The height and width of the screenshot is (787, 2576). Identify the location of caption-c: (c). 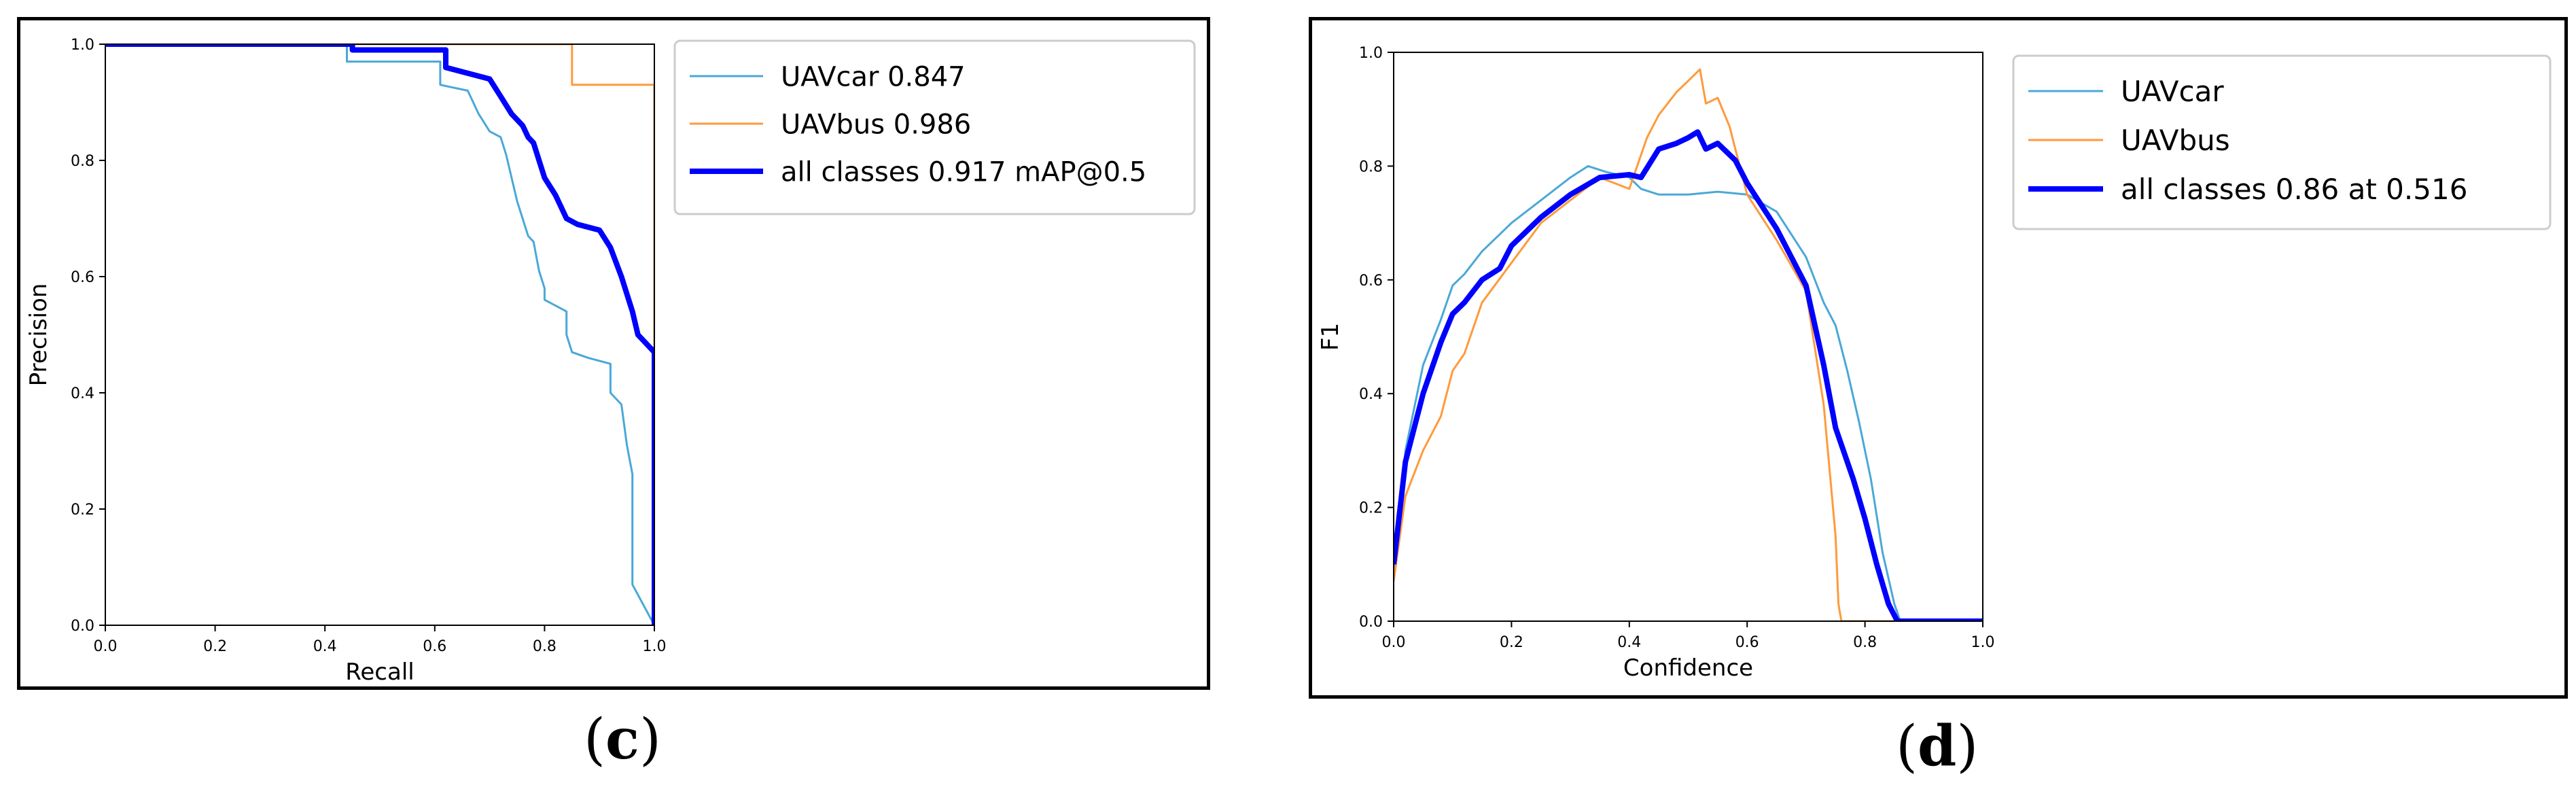
(622, 739).